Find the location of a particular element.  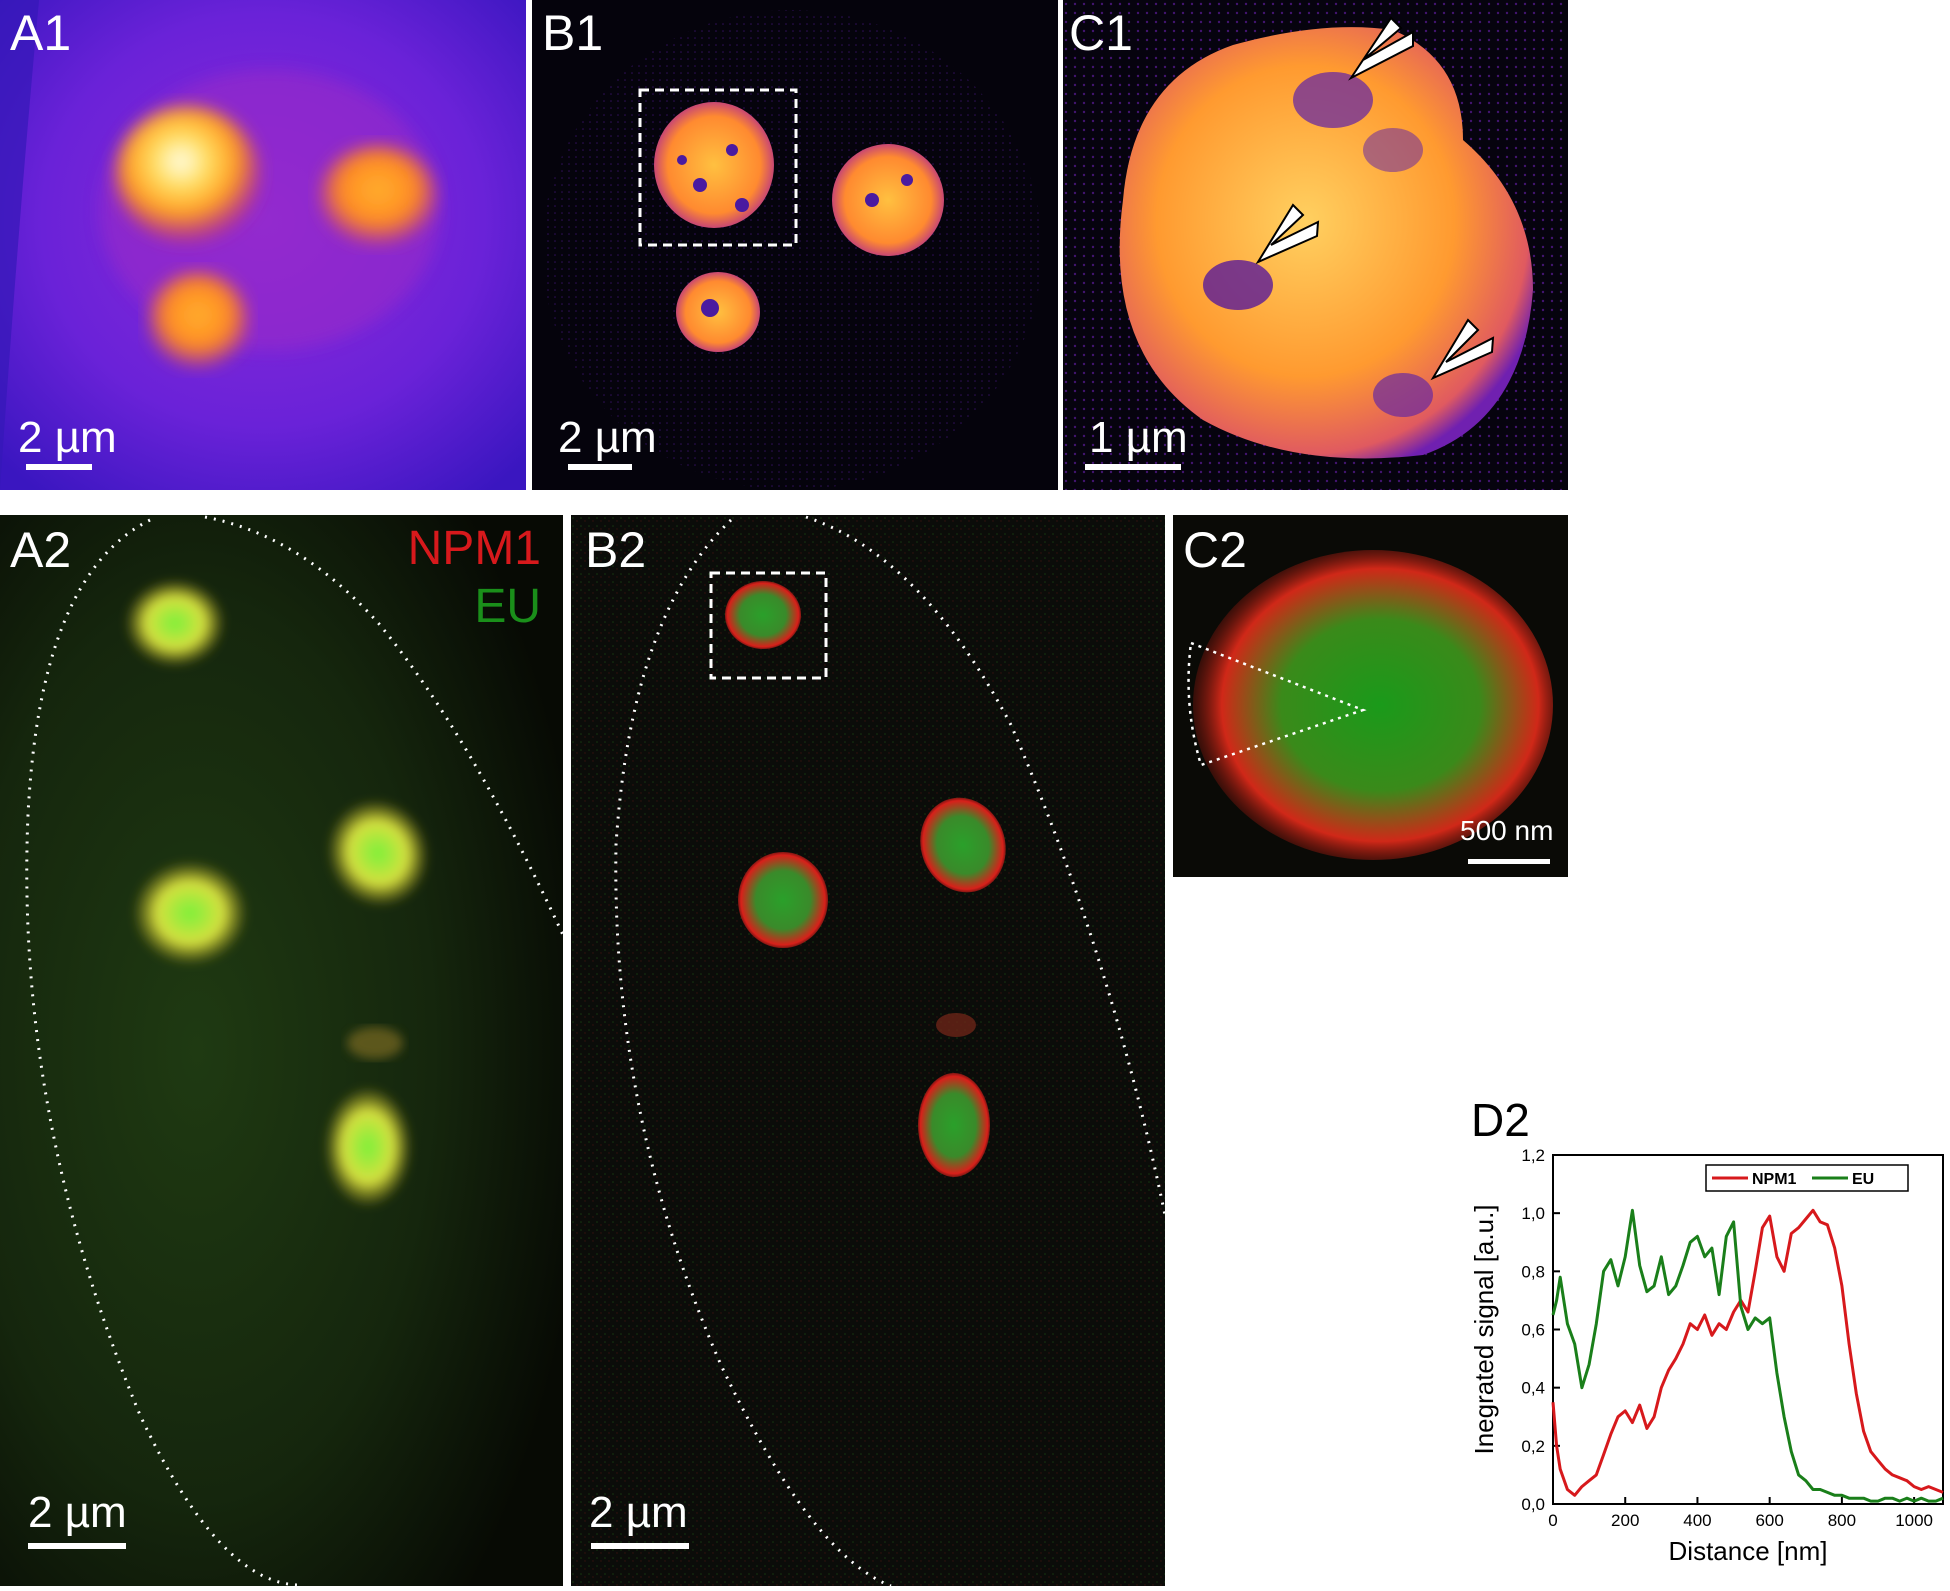

panel-label-c2: C2 is located at coordinates (1215, 550).